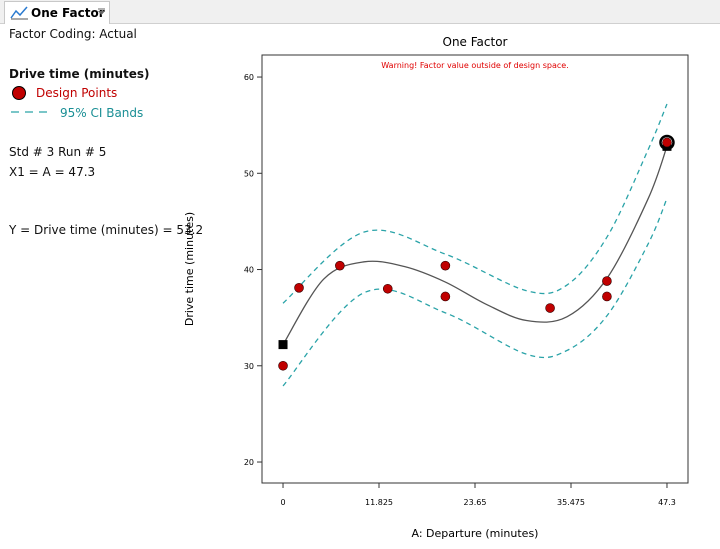 The image size is (720, 549). What do you see at coordinates (102, 13) in the screenshot?
I see `tab-menu` at bounding box center [102, 13].